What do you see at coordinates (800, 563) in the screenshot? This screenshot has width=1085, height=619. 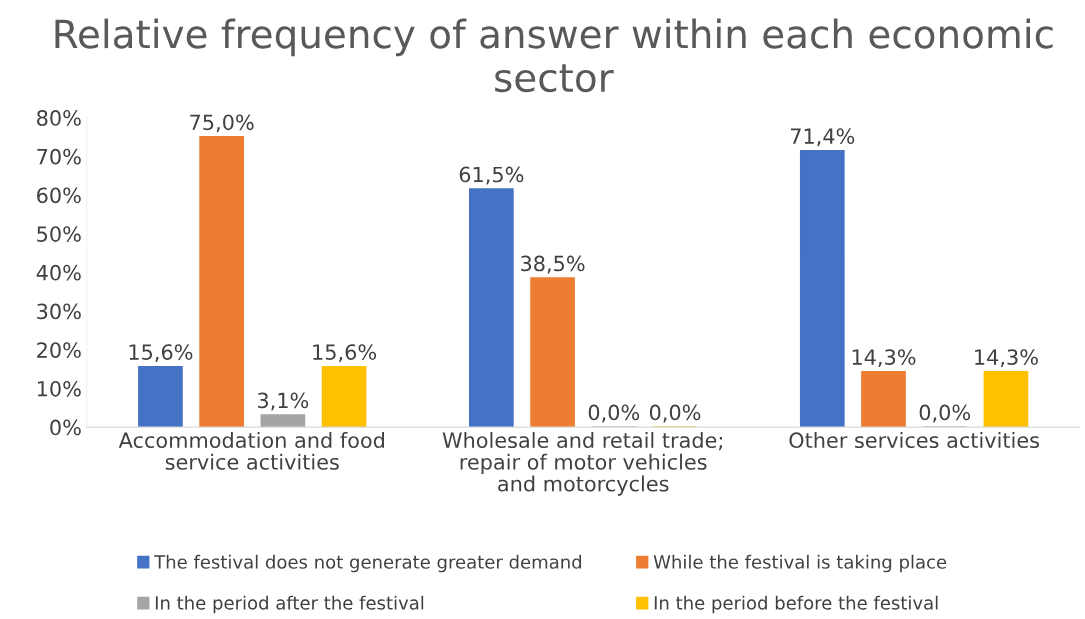 I see `legend-label: While the festival is taking place` at bounding box center [800, 563].